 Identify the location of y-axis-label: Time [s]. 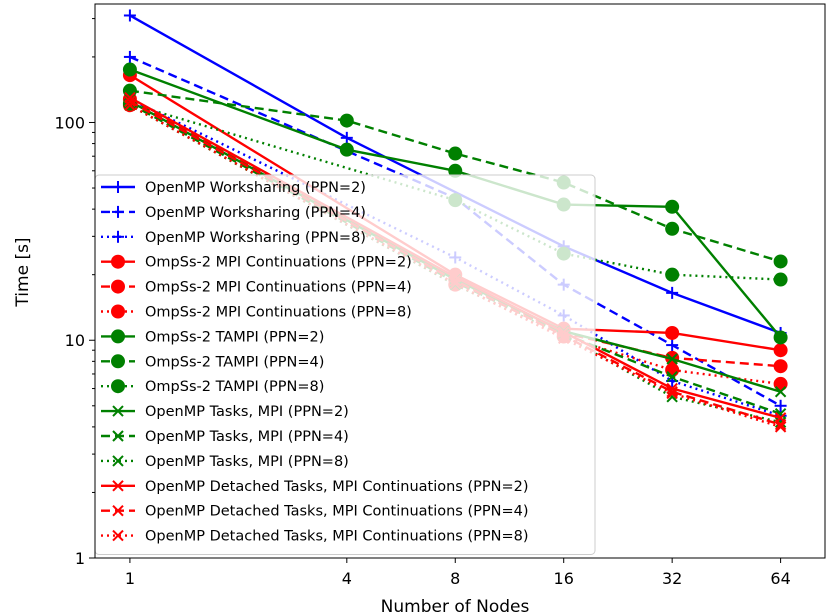
(23, 272).